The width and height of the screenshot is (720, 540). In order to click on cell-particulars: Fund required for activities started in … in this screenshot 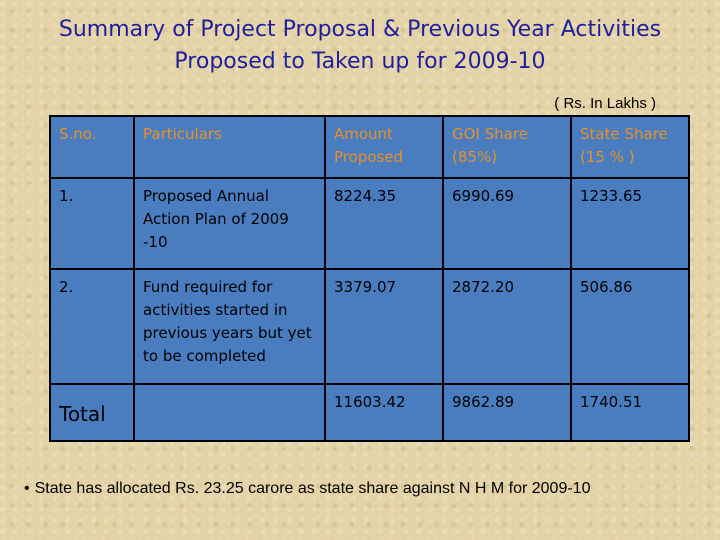, I will do `click(229, 326)`.